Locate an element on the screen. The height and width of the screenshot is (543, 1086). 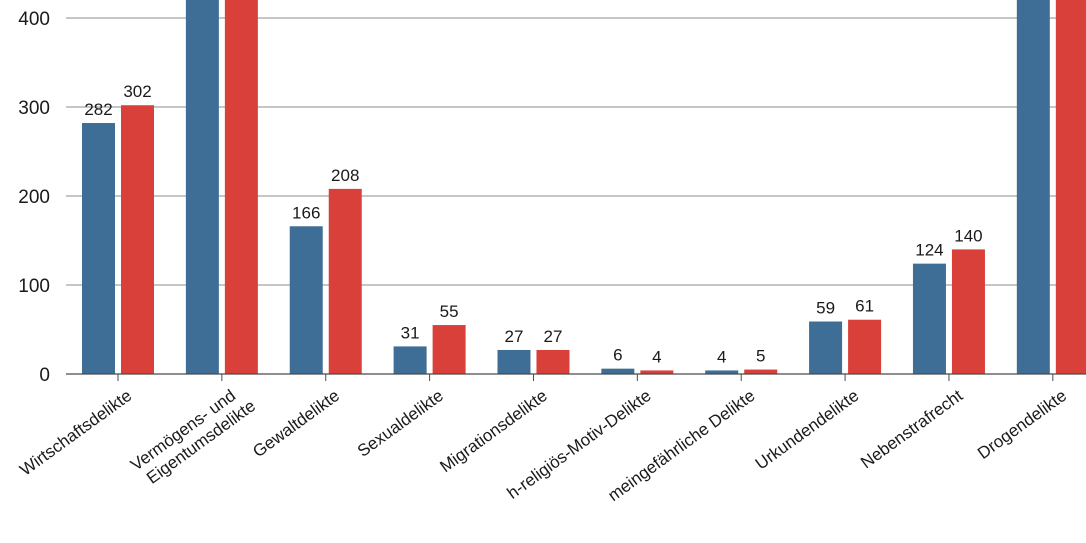
x-tick-label: Nebenstrafrecht is located at coordinates (911, 429).